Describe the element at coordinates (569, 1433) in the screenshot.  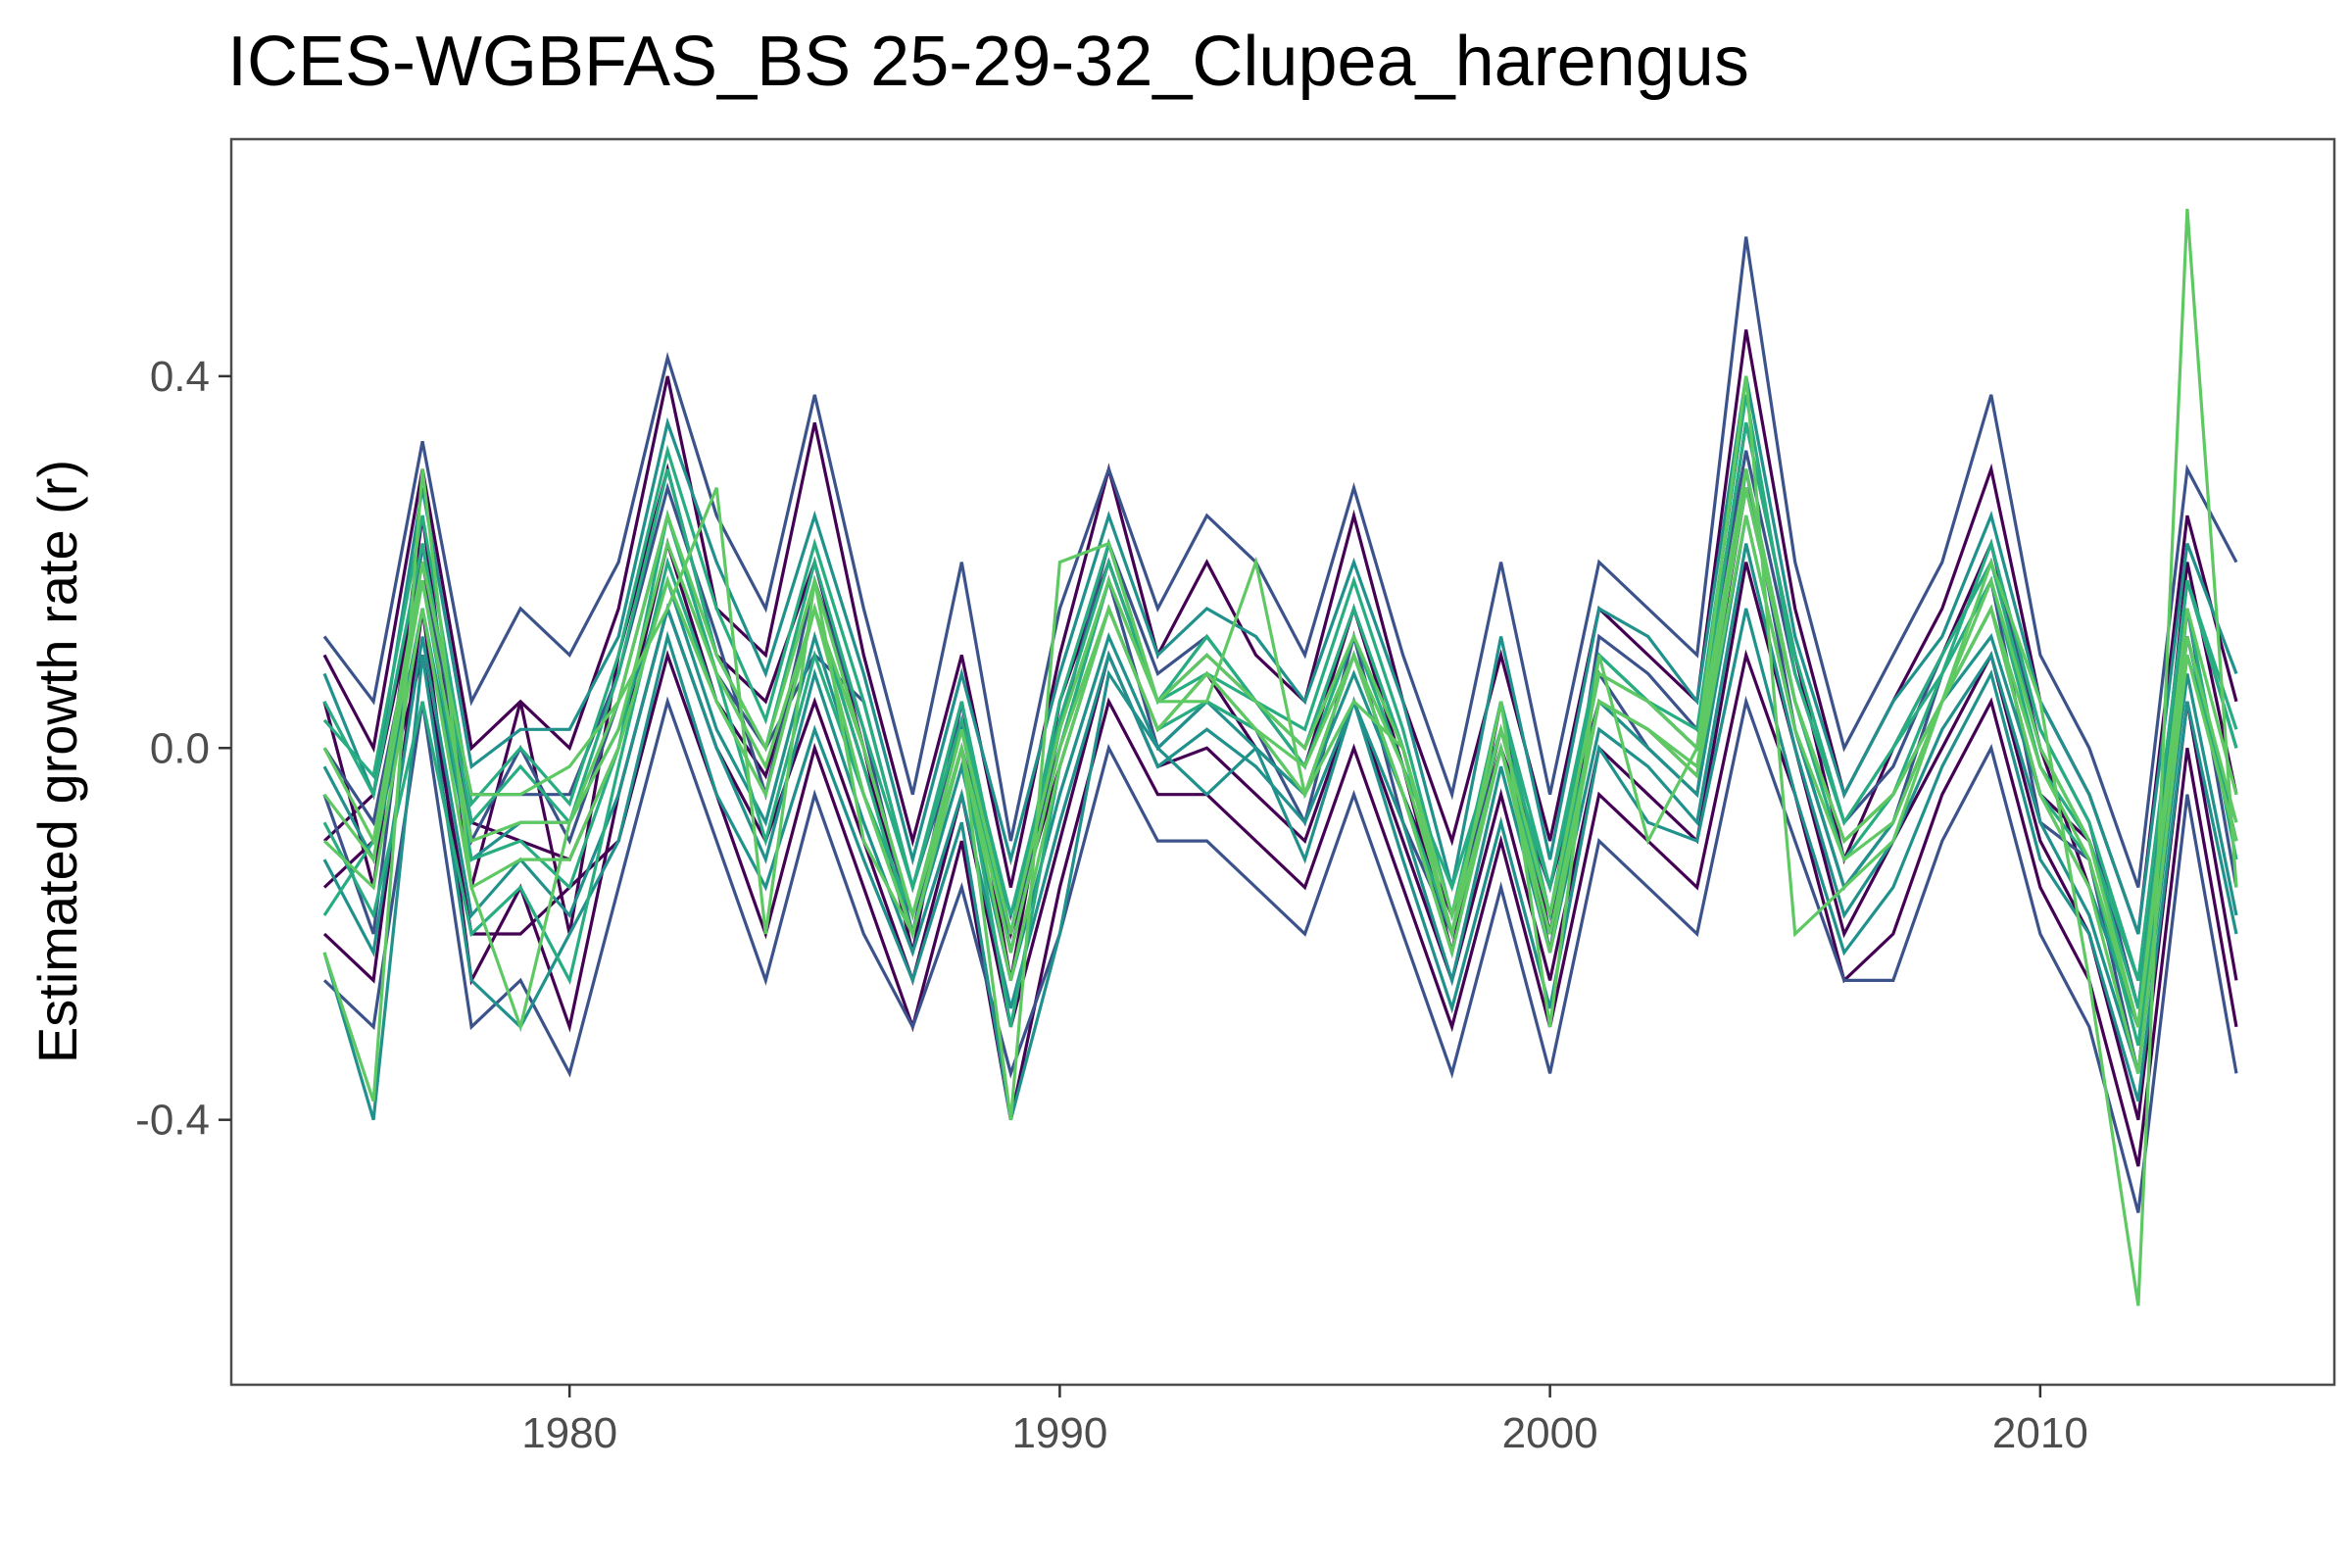
I see `x-tick-label: 1980` at that location.